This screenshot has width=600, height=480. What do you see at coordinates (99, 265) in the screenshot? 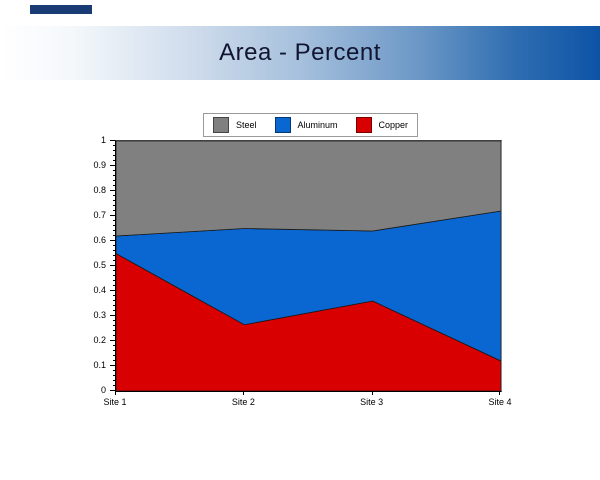
I see `y-tick-label: 0.5` at bounding box center [99, 265].